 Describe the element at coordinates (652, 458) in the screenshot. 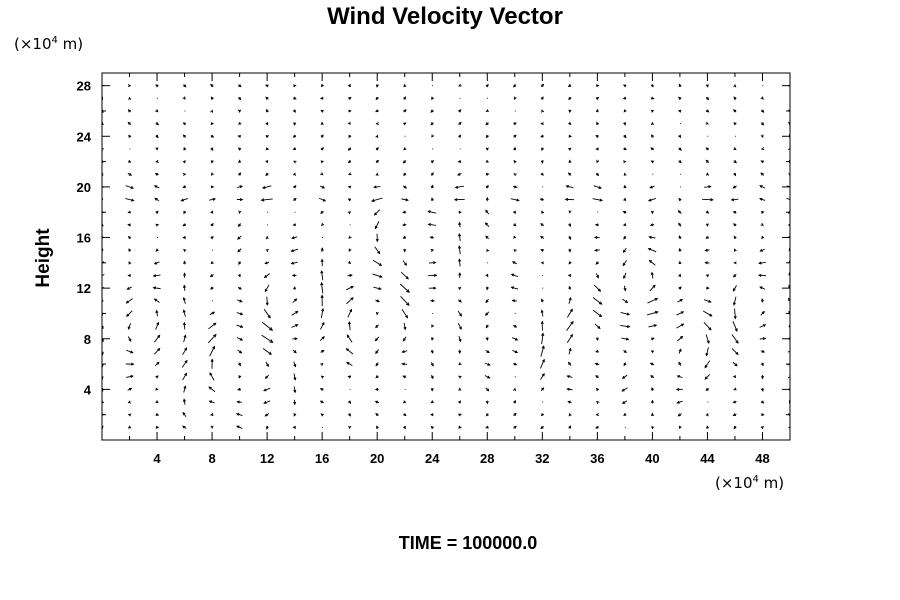

I see `x-tick-label: 40` at that location.